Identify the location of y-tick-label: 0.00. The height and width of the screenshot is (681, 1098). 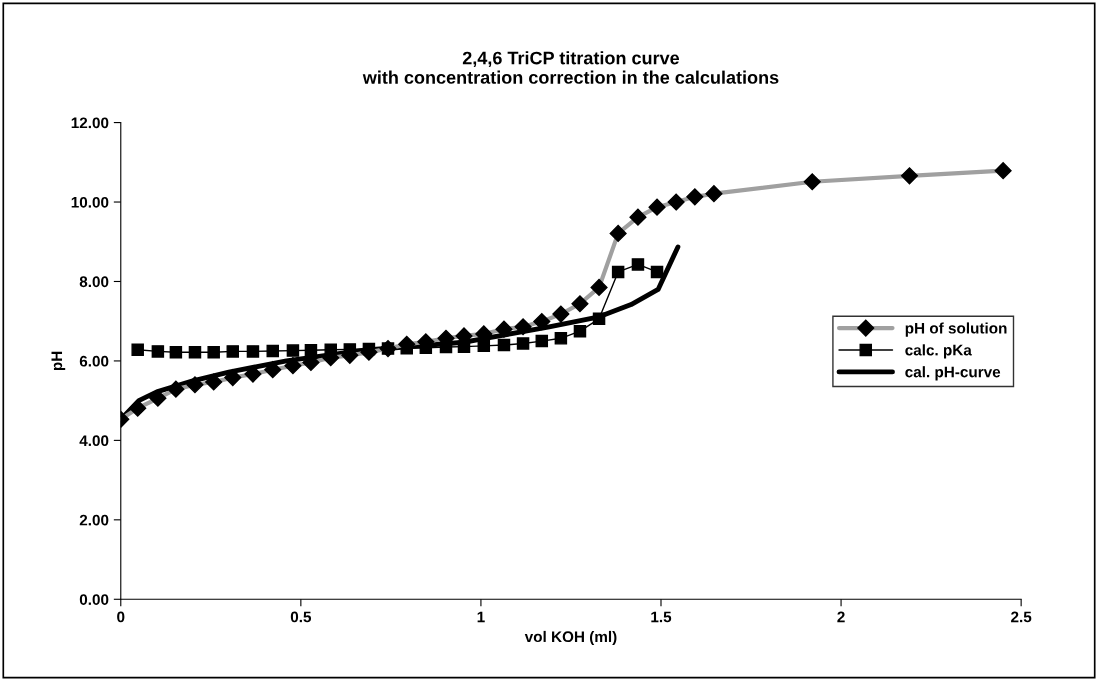
(94, 599).